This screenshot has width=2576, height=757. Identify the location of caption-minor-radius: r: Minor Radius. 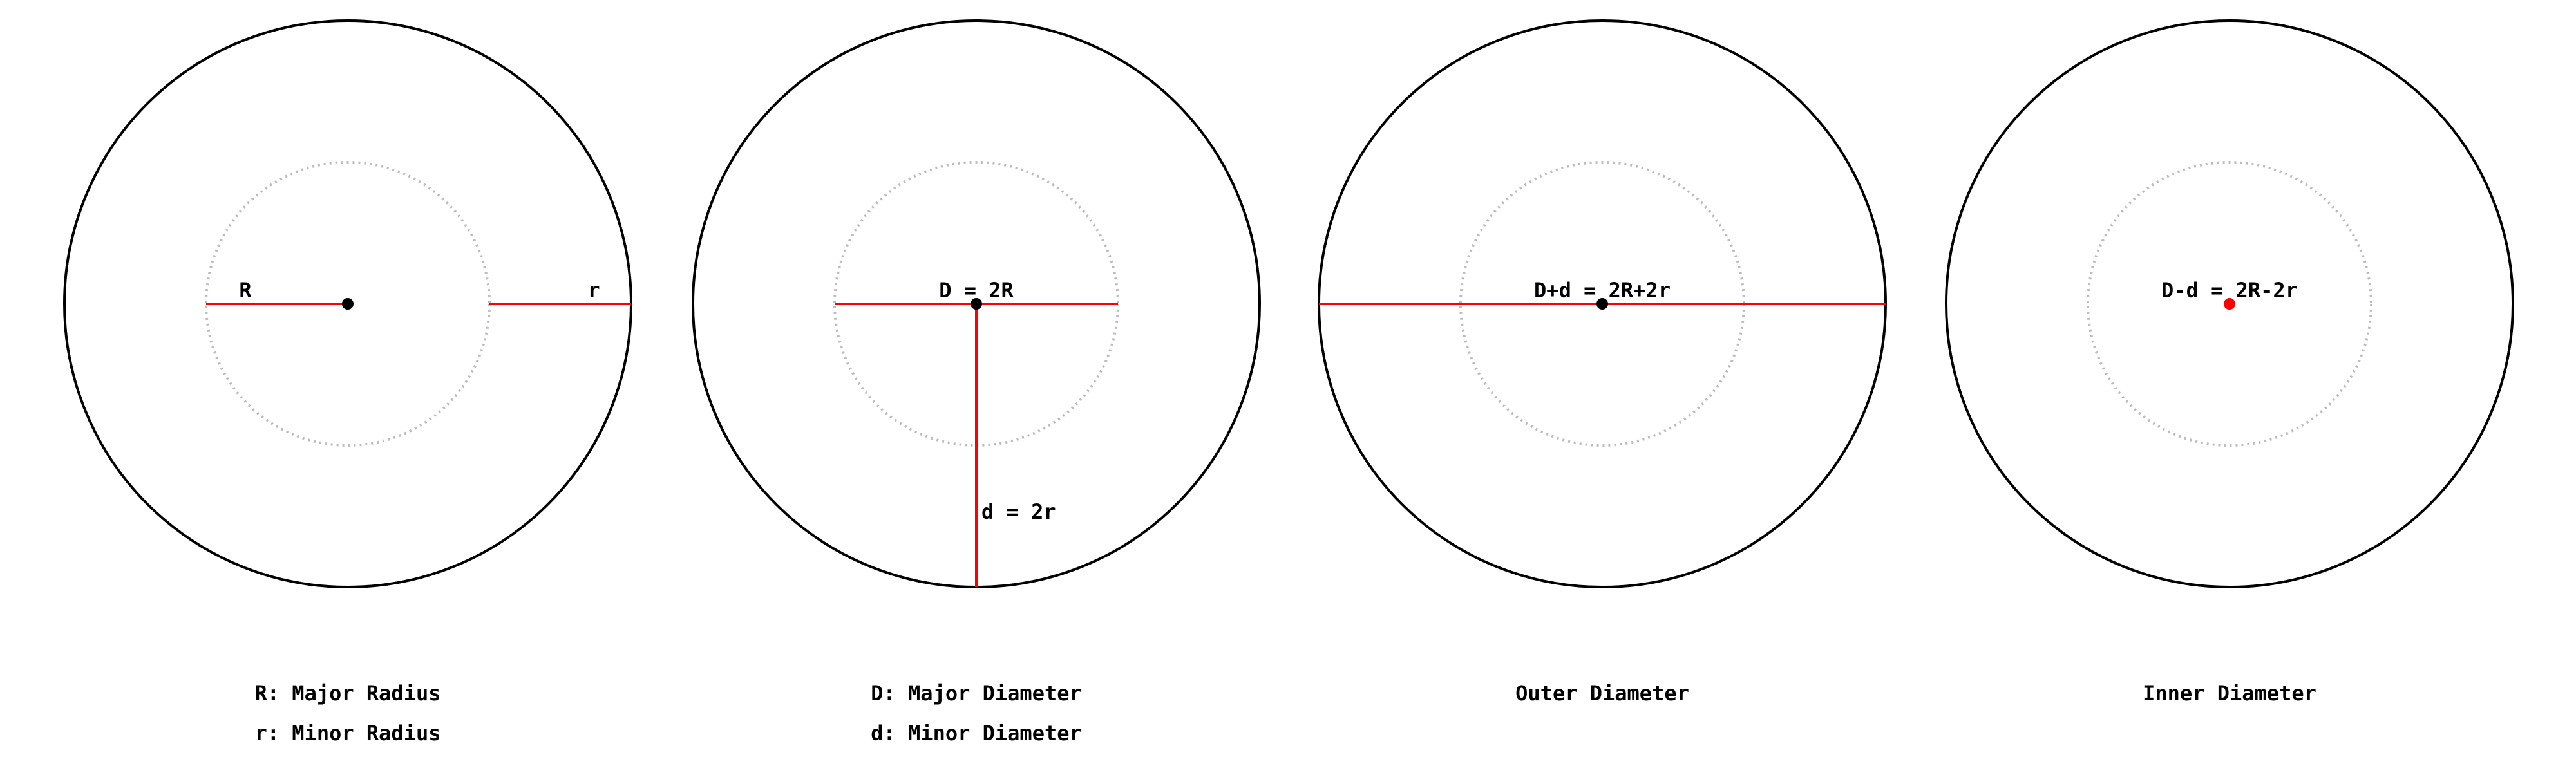
(348, 733).